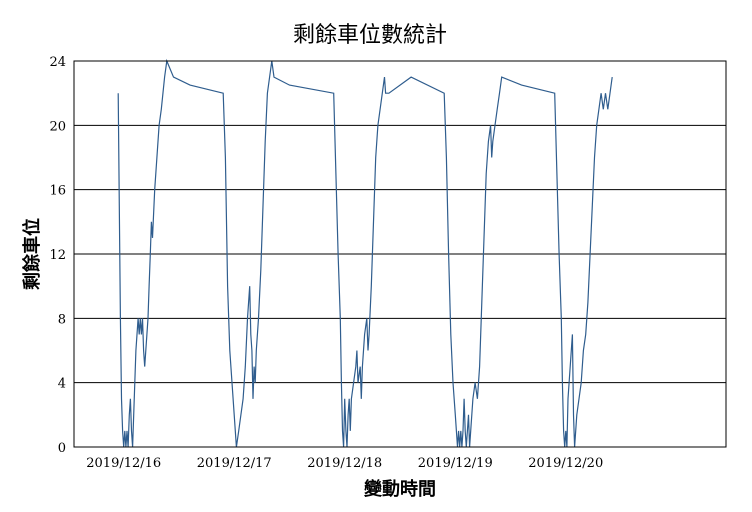 This screenshot has width=752, height=512. I want to click on y-tick-label: 0, so click(62, 448).